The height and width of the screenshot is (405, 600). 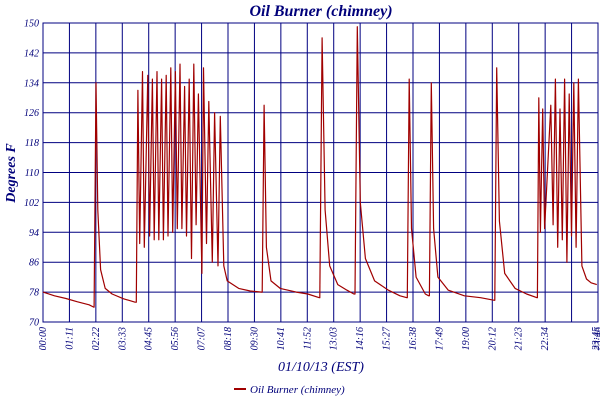 I want to click on x-tick-label: 15:27, so click(x=387, y=338).